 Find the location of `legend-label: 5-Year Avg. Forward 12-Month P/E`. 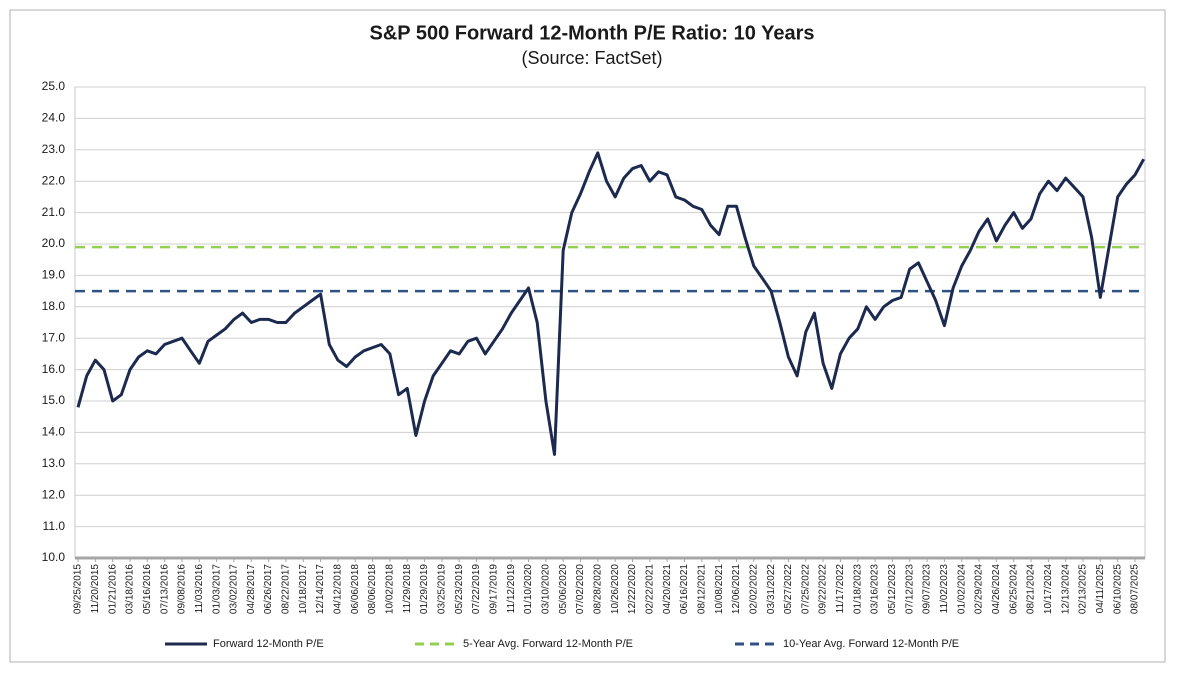

legend-label: 5-Year Avg. Forward 12-Month P/E is located at coordinates (548, 644).